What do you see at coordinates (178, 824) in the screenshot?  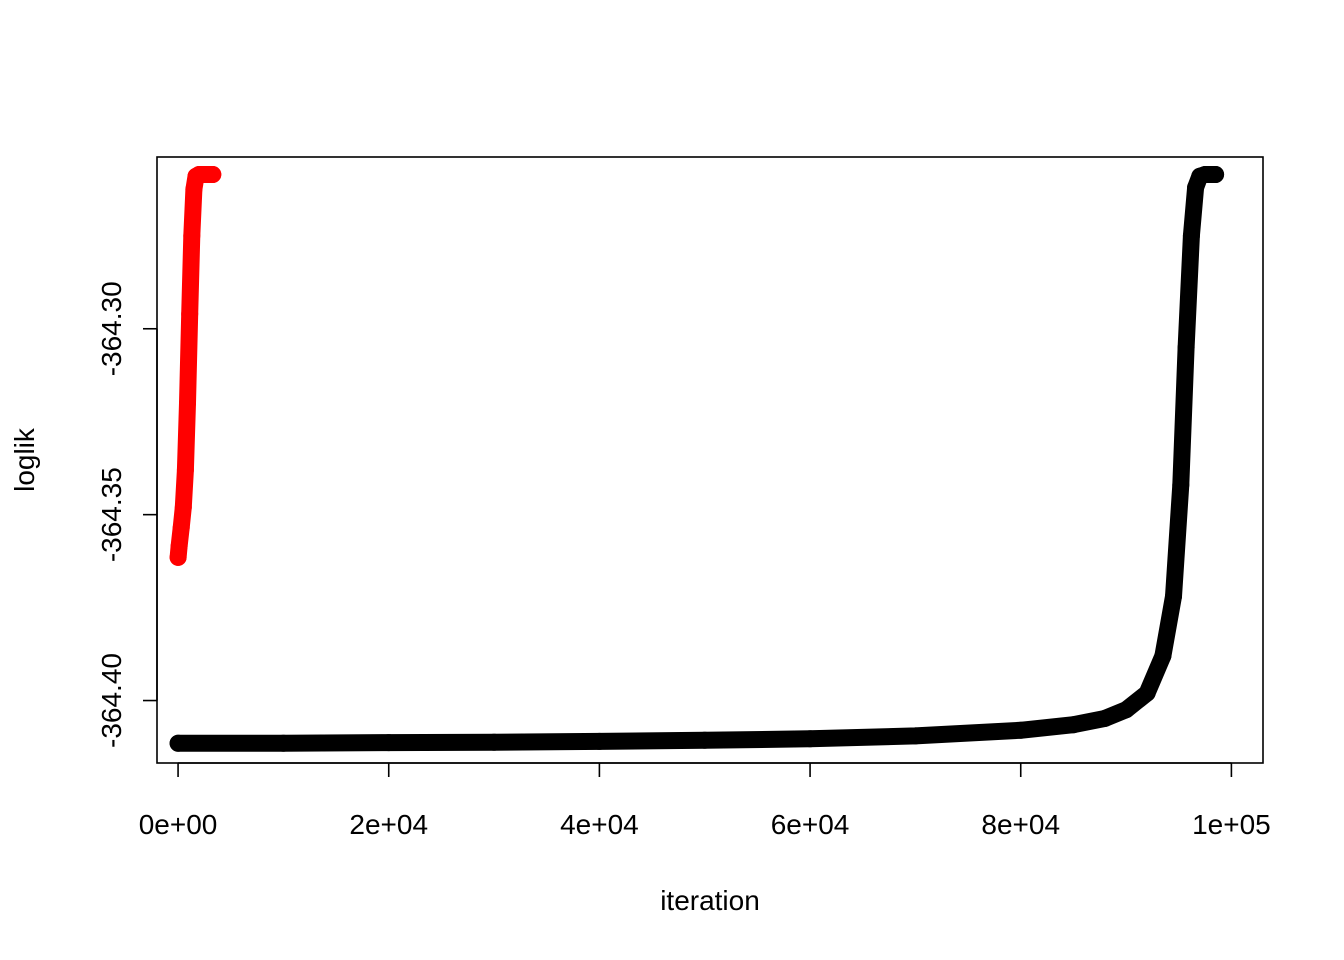 I see `x-tick-label: 0e+00` at bounding box center [178, 824].